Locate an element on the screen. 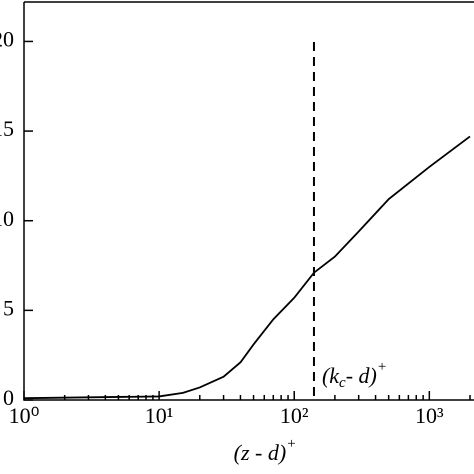 This screenshot has height=474, width=474. x-tick-label: 10¹ is located at coordinates (159, 415).